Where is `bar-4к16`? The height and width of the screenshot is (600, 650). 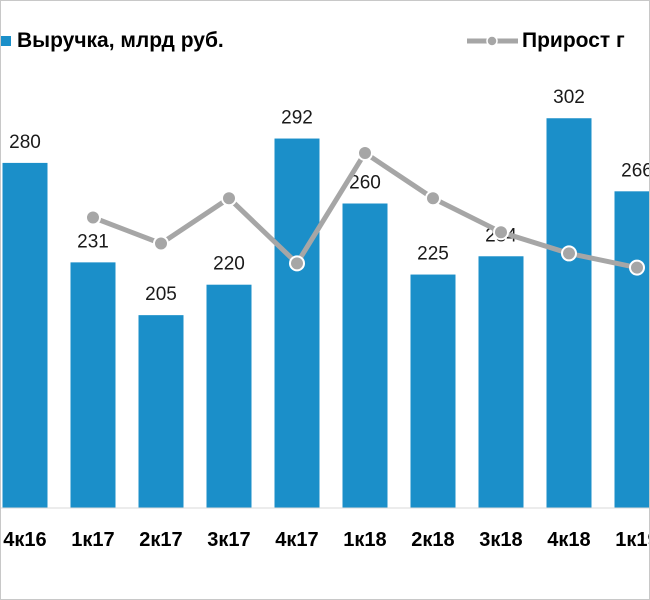
bar-4к16 is located at coordinates (25, 335).